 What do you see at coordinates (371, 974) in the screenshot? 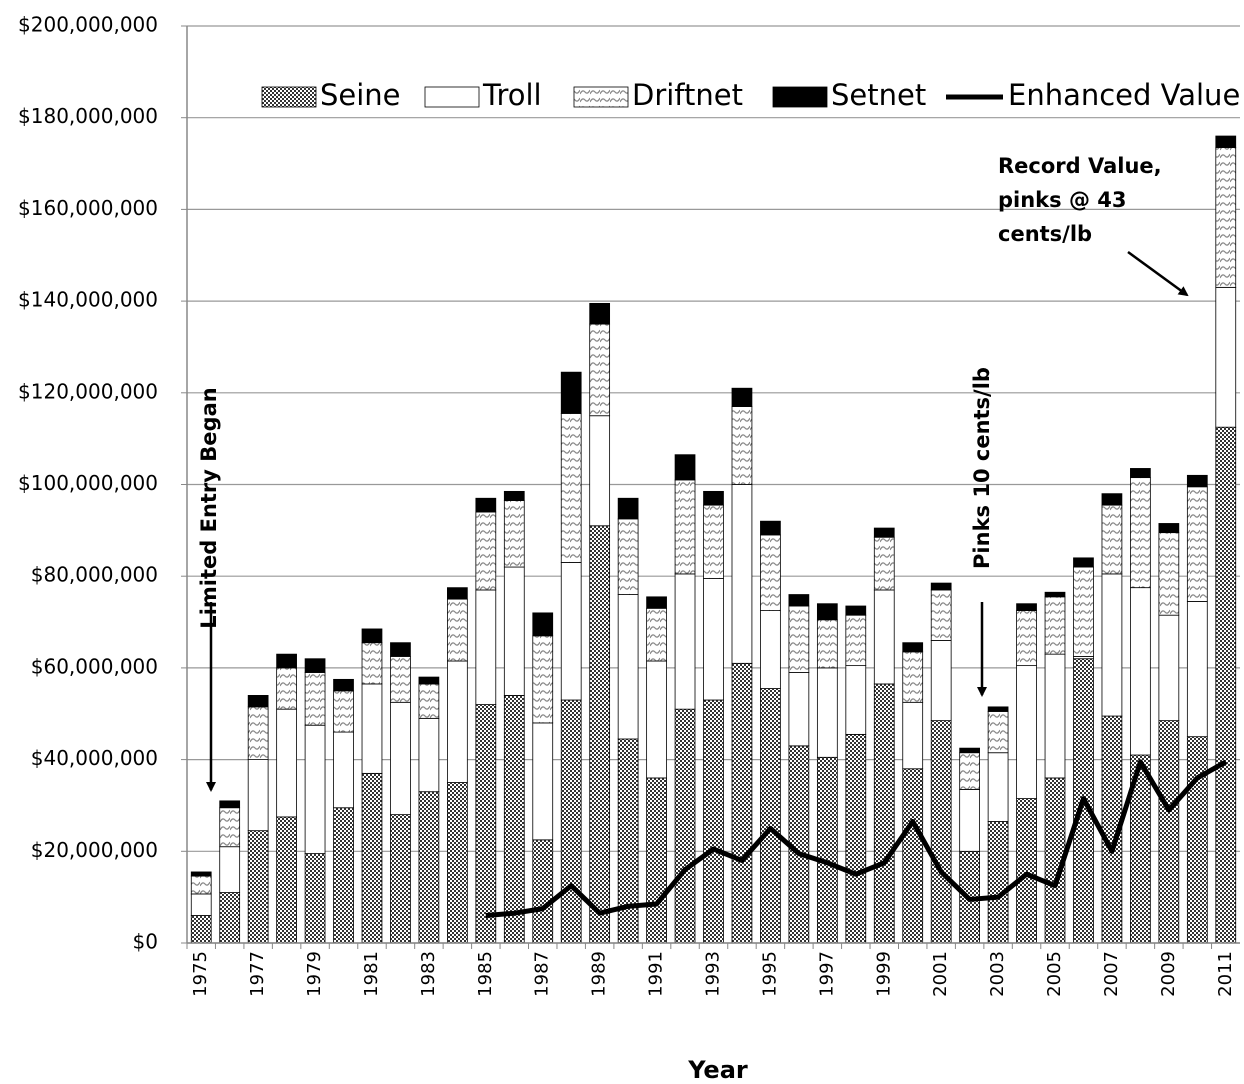
I see `x-tick-label: 1981` at bounding box center [371, 974].